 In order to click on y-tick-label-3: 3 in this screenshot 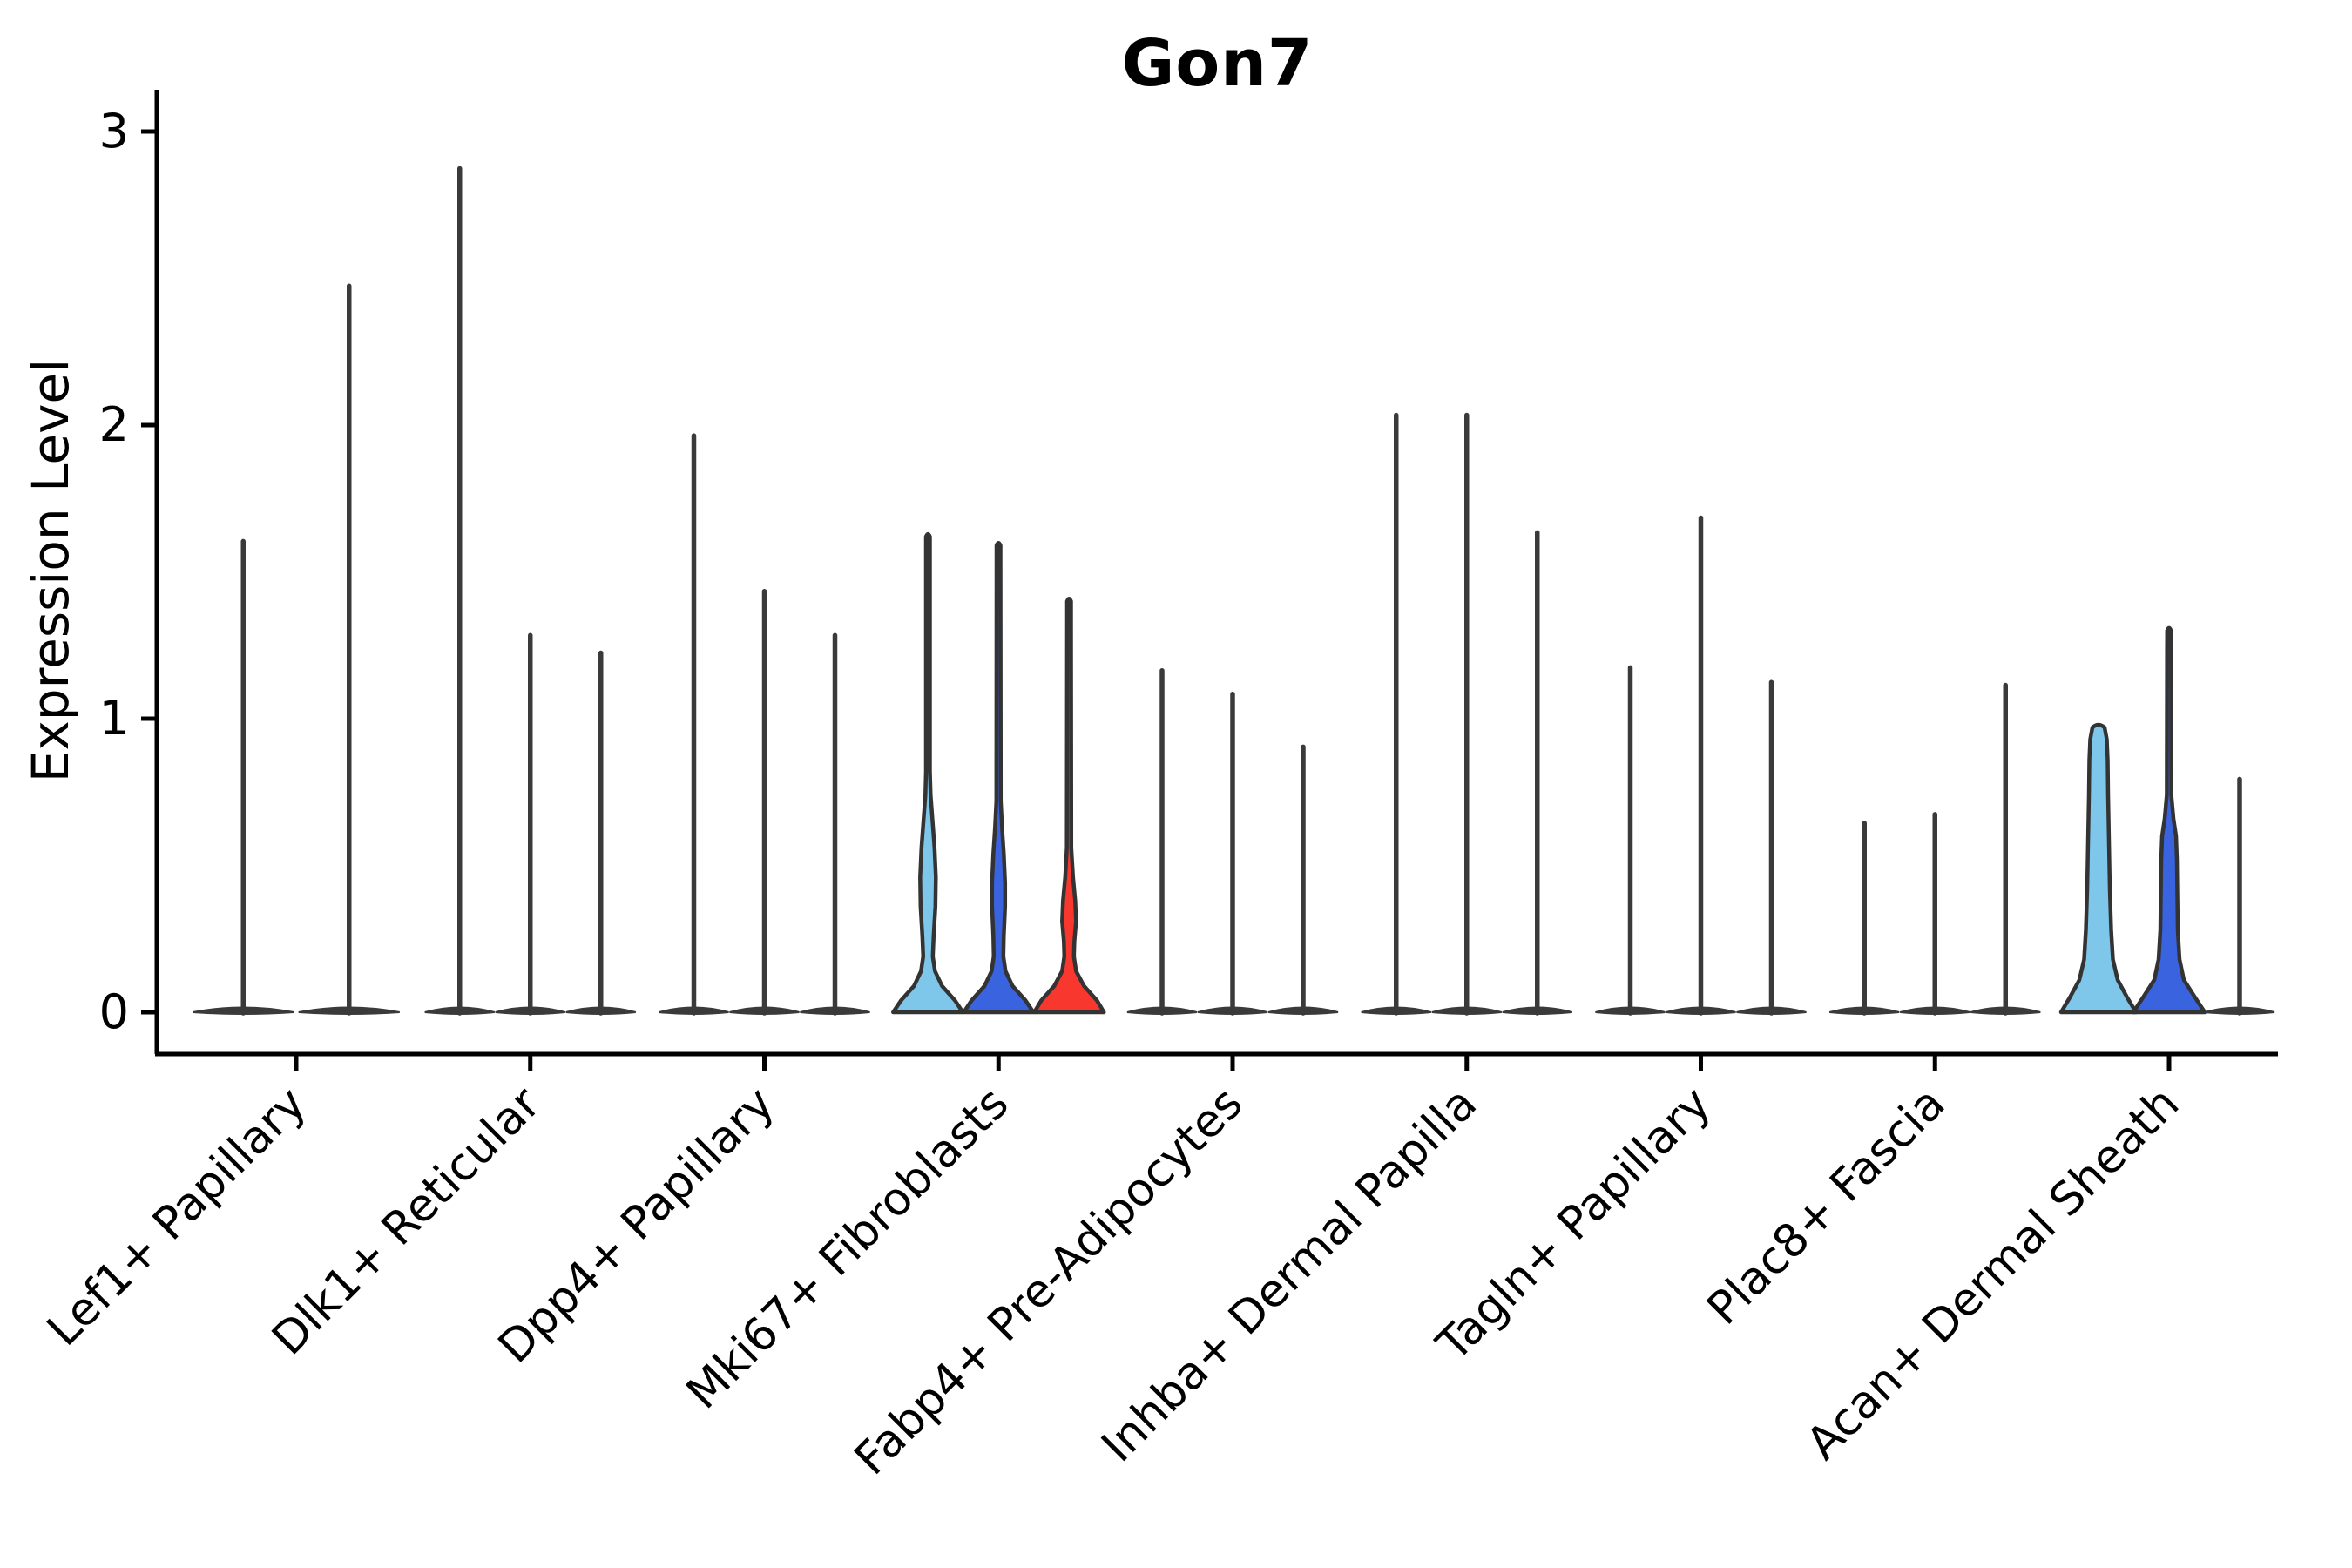, I will do `click(114, 131)`.